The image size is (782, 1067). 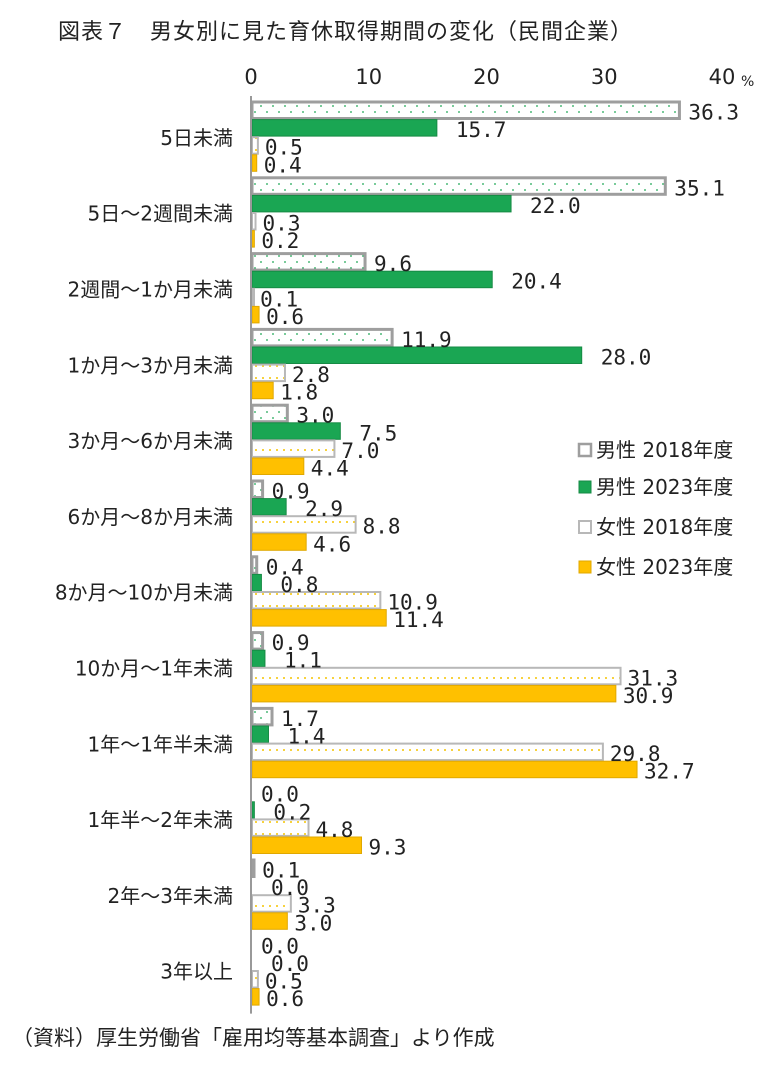 What do you see at coordinates (150, 365) in the screenshot?
I see `category-label: 1か月～3か月未満` at bounding box center [150, 365].